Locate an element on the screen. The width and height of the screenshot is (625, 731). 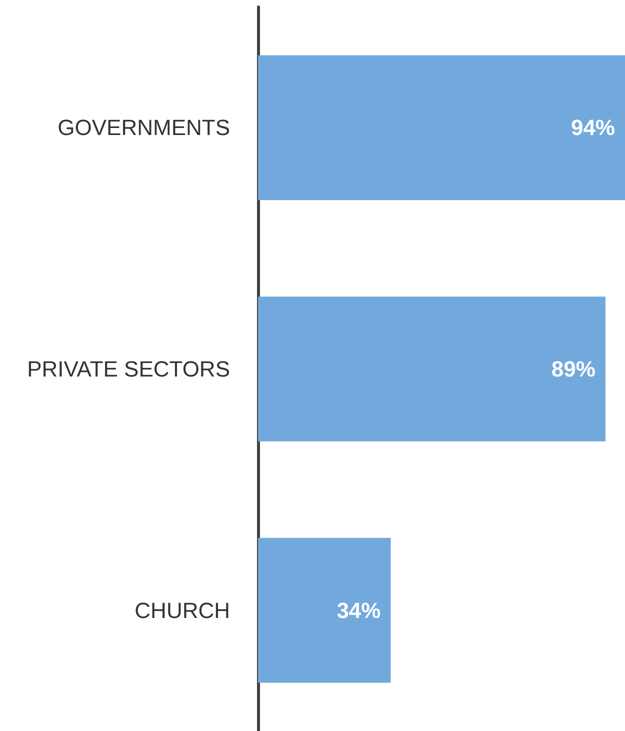
data-label: 94% is located at coordinates (592, 127).